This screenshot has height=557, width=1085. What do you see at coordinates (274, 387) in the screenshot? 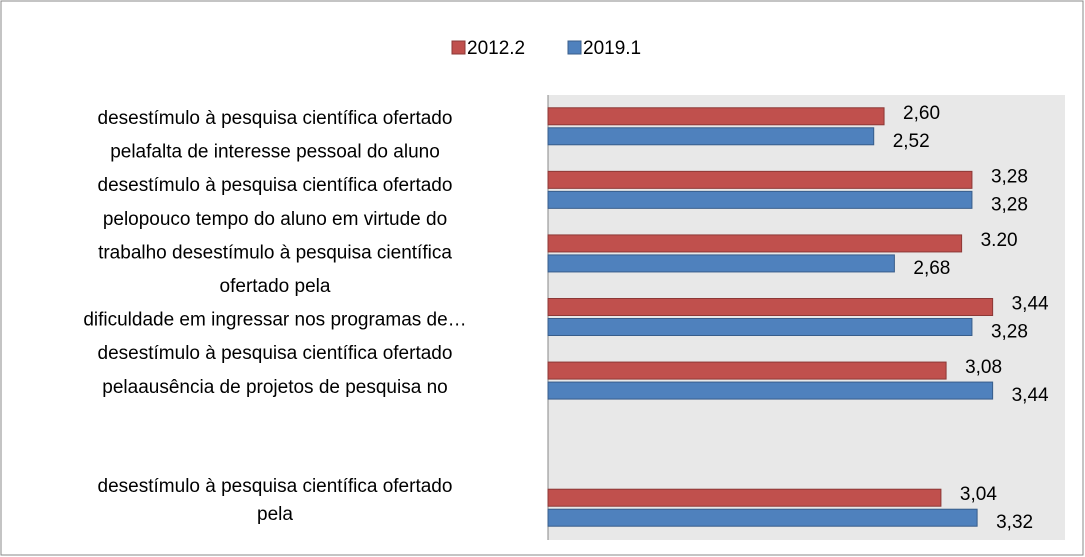
I see `category-label: pelaausência de projetos de pesquisa no` at bounding box center [274, 387].